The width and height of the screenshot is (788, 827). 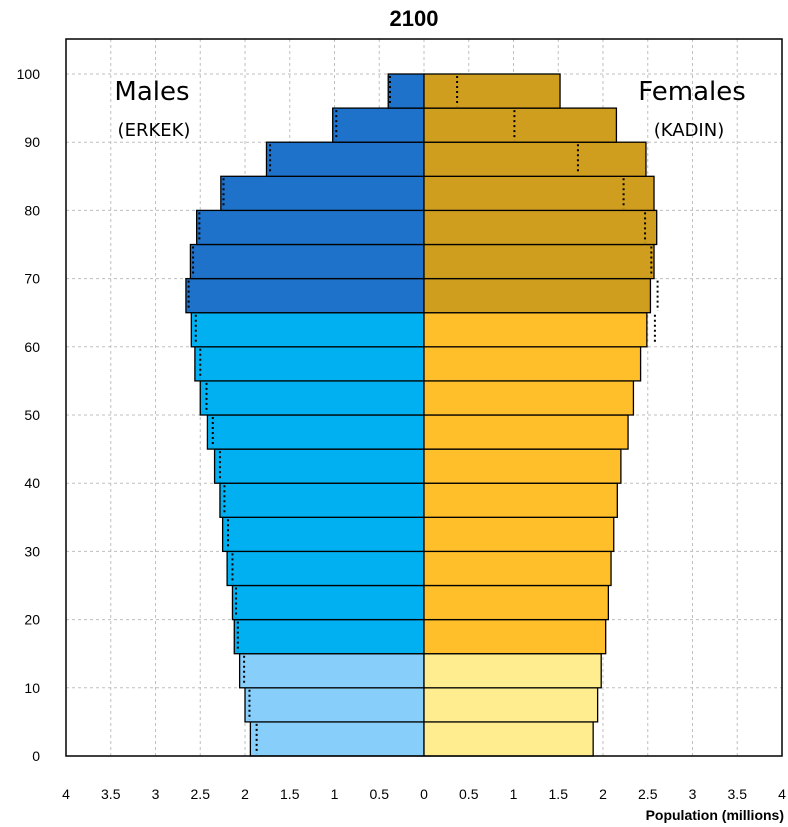 What do you see at coordinates (32, 142) in the screenshot?
I see `y-tick-label: 90` at bounding box center [32, 142].